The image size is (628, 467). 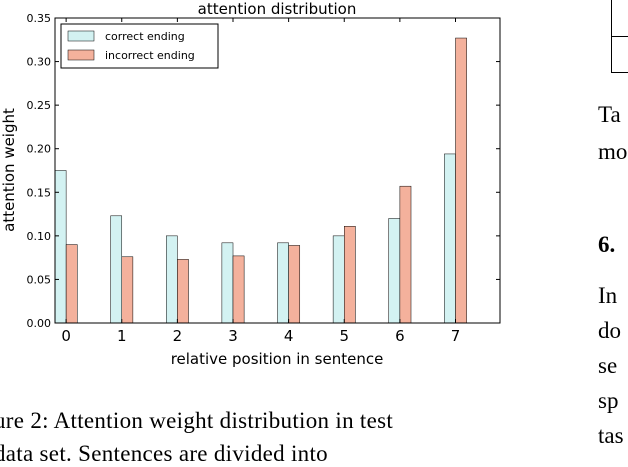 What do you see at coordinates (277, 9) in the screenshot?
I see `chart-title: attention distribution` at bounding box center [277, 9].